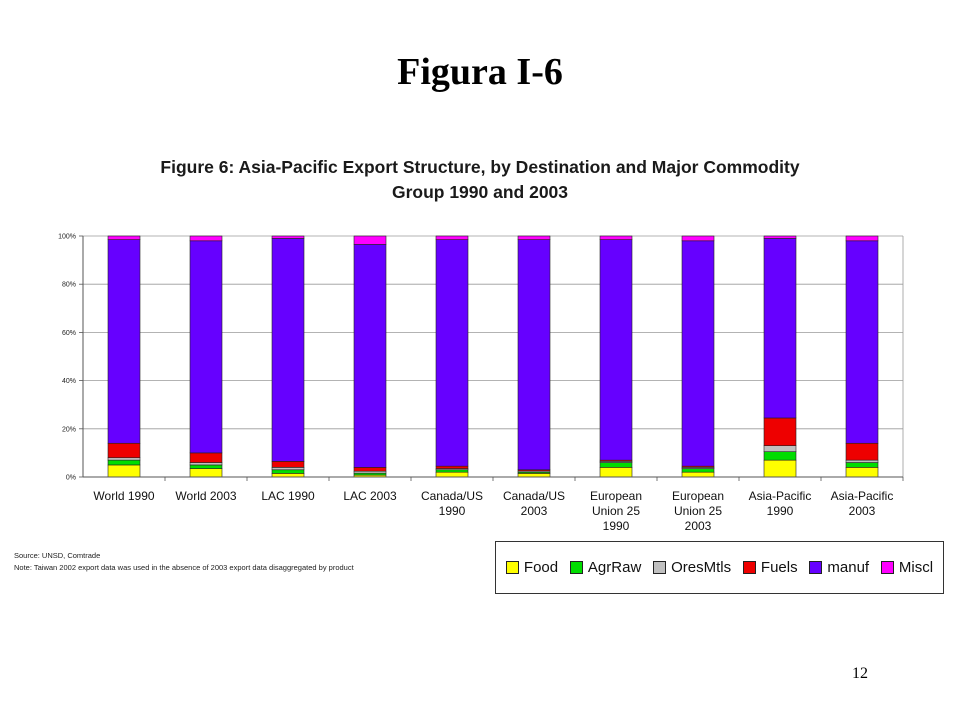 Image resolution: width=960 pixels, height=720 pixels. What do you see at coordinates (67, 358) in the screenshot?
I see `y-tick-labels: 0% 20% 40% 60% 80% 100%` at bounding box center [67, 358].